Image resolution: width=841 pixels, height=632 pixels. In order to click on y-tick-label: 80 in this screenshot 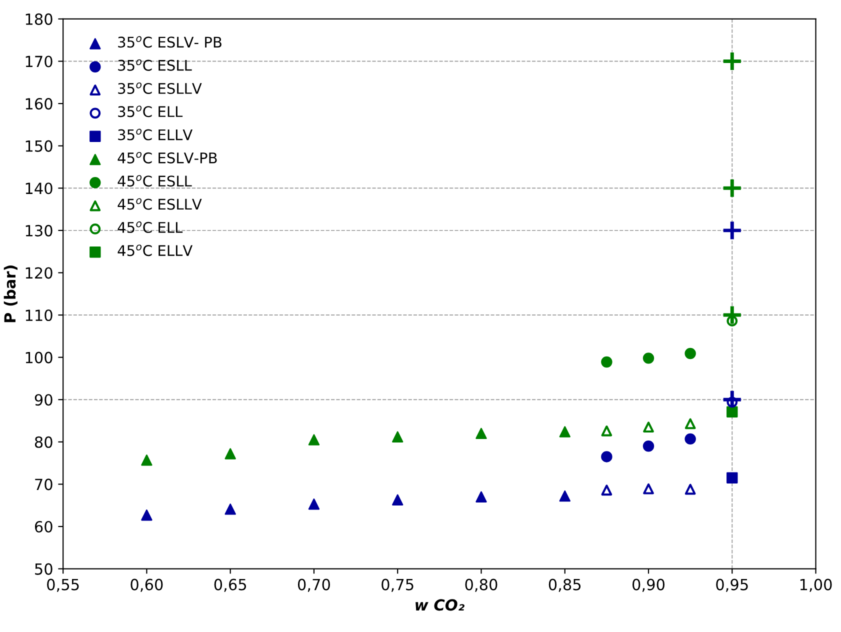, I will do `click(43, 442)`.